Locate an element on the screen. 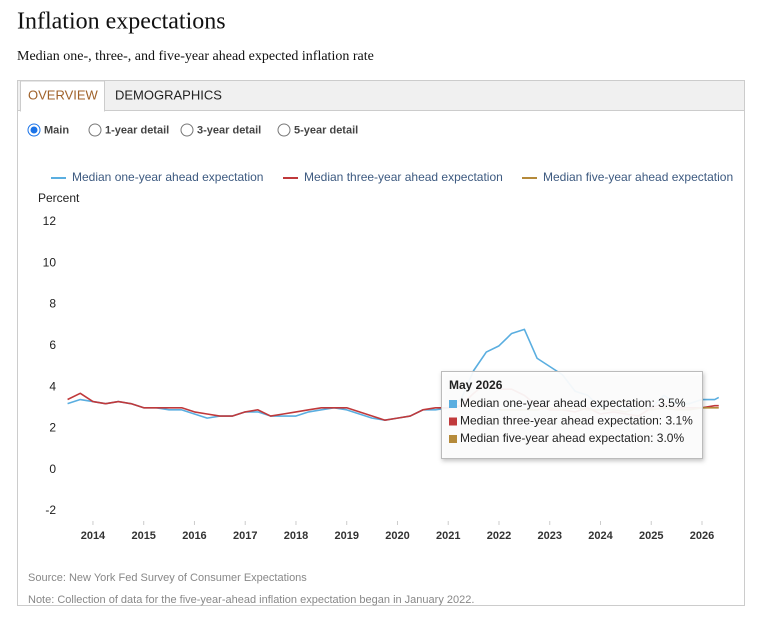  radio-label: 1-year detail is located at coordinates (137, 130).